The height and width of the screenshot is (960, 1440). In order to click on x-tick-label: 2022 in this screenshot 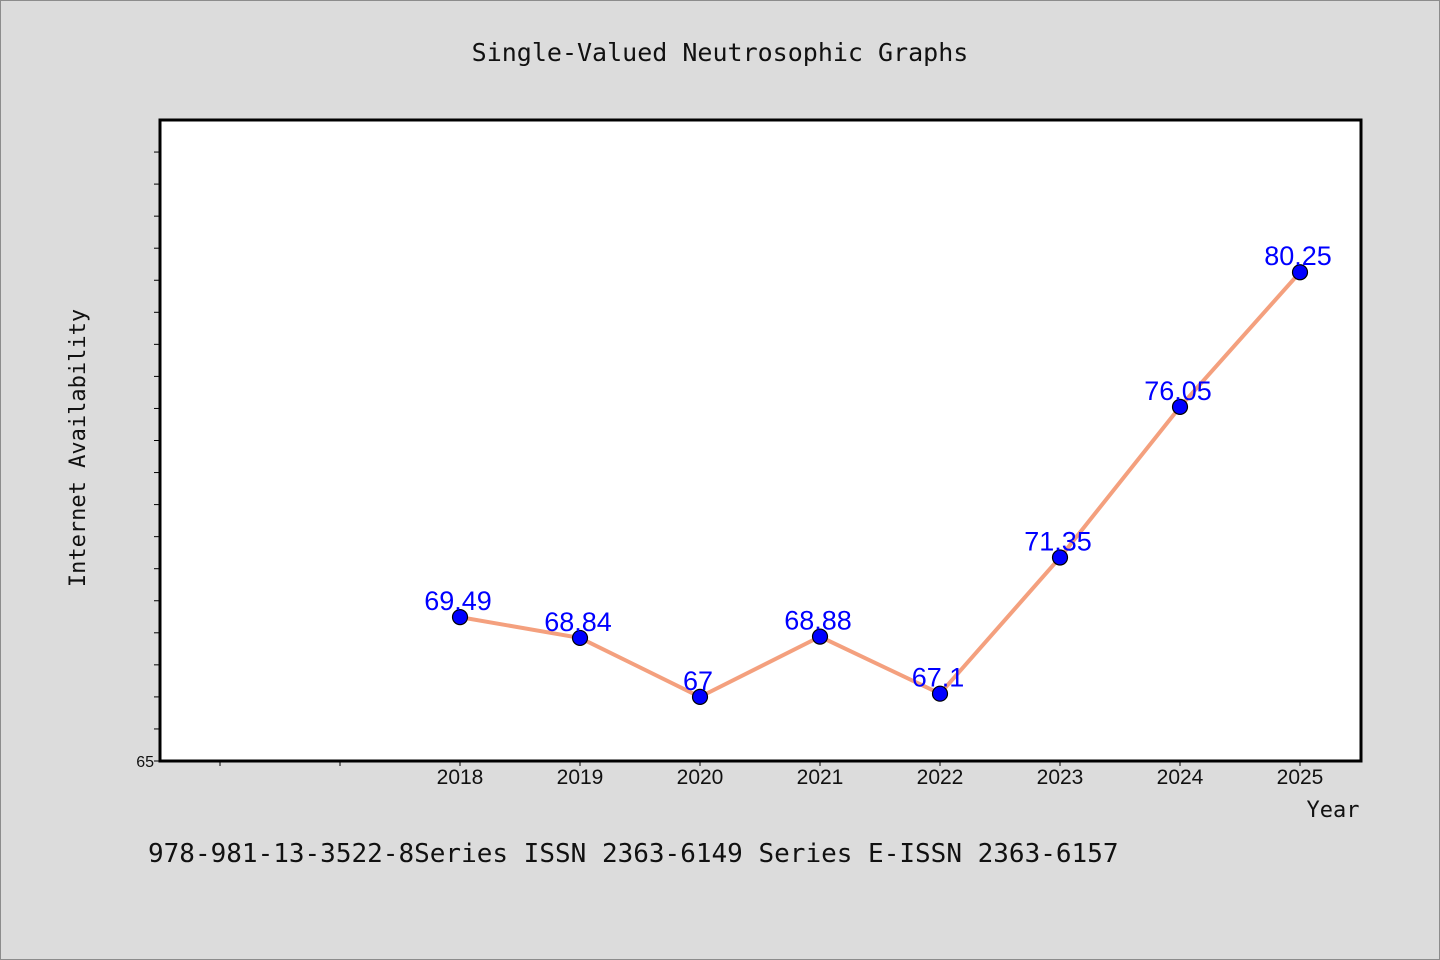, I will do `click(940, 777)`.